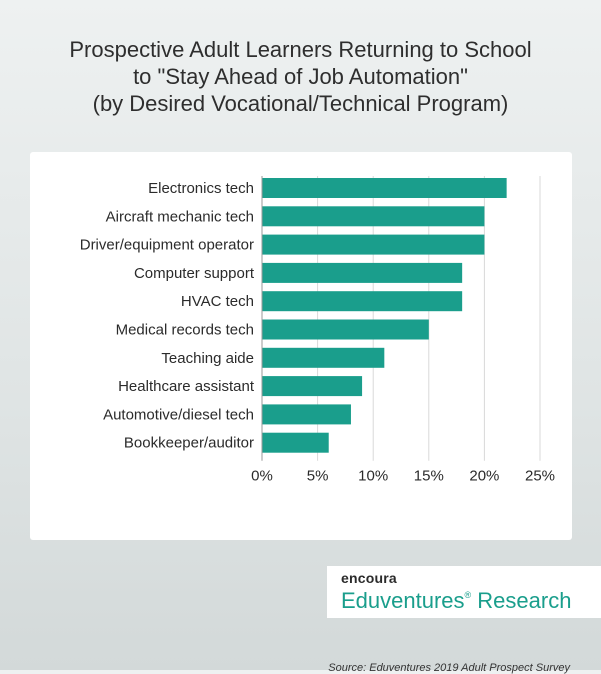 The image size is (601, 674). I want to click on x-tick-label: 15%, so click(429, 476).